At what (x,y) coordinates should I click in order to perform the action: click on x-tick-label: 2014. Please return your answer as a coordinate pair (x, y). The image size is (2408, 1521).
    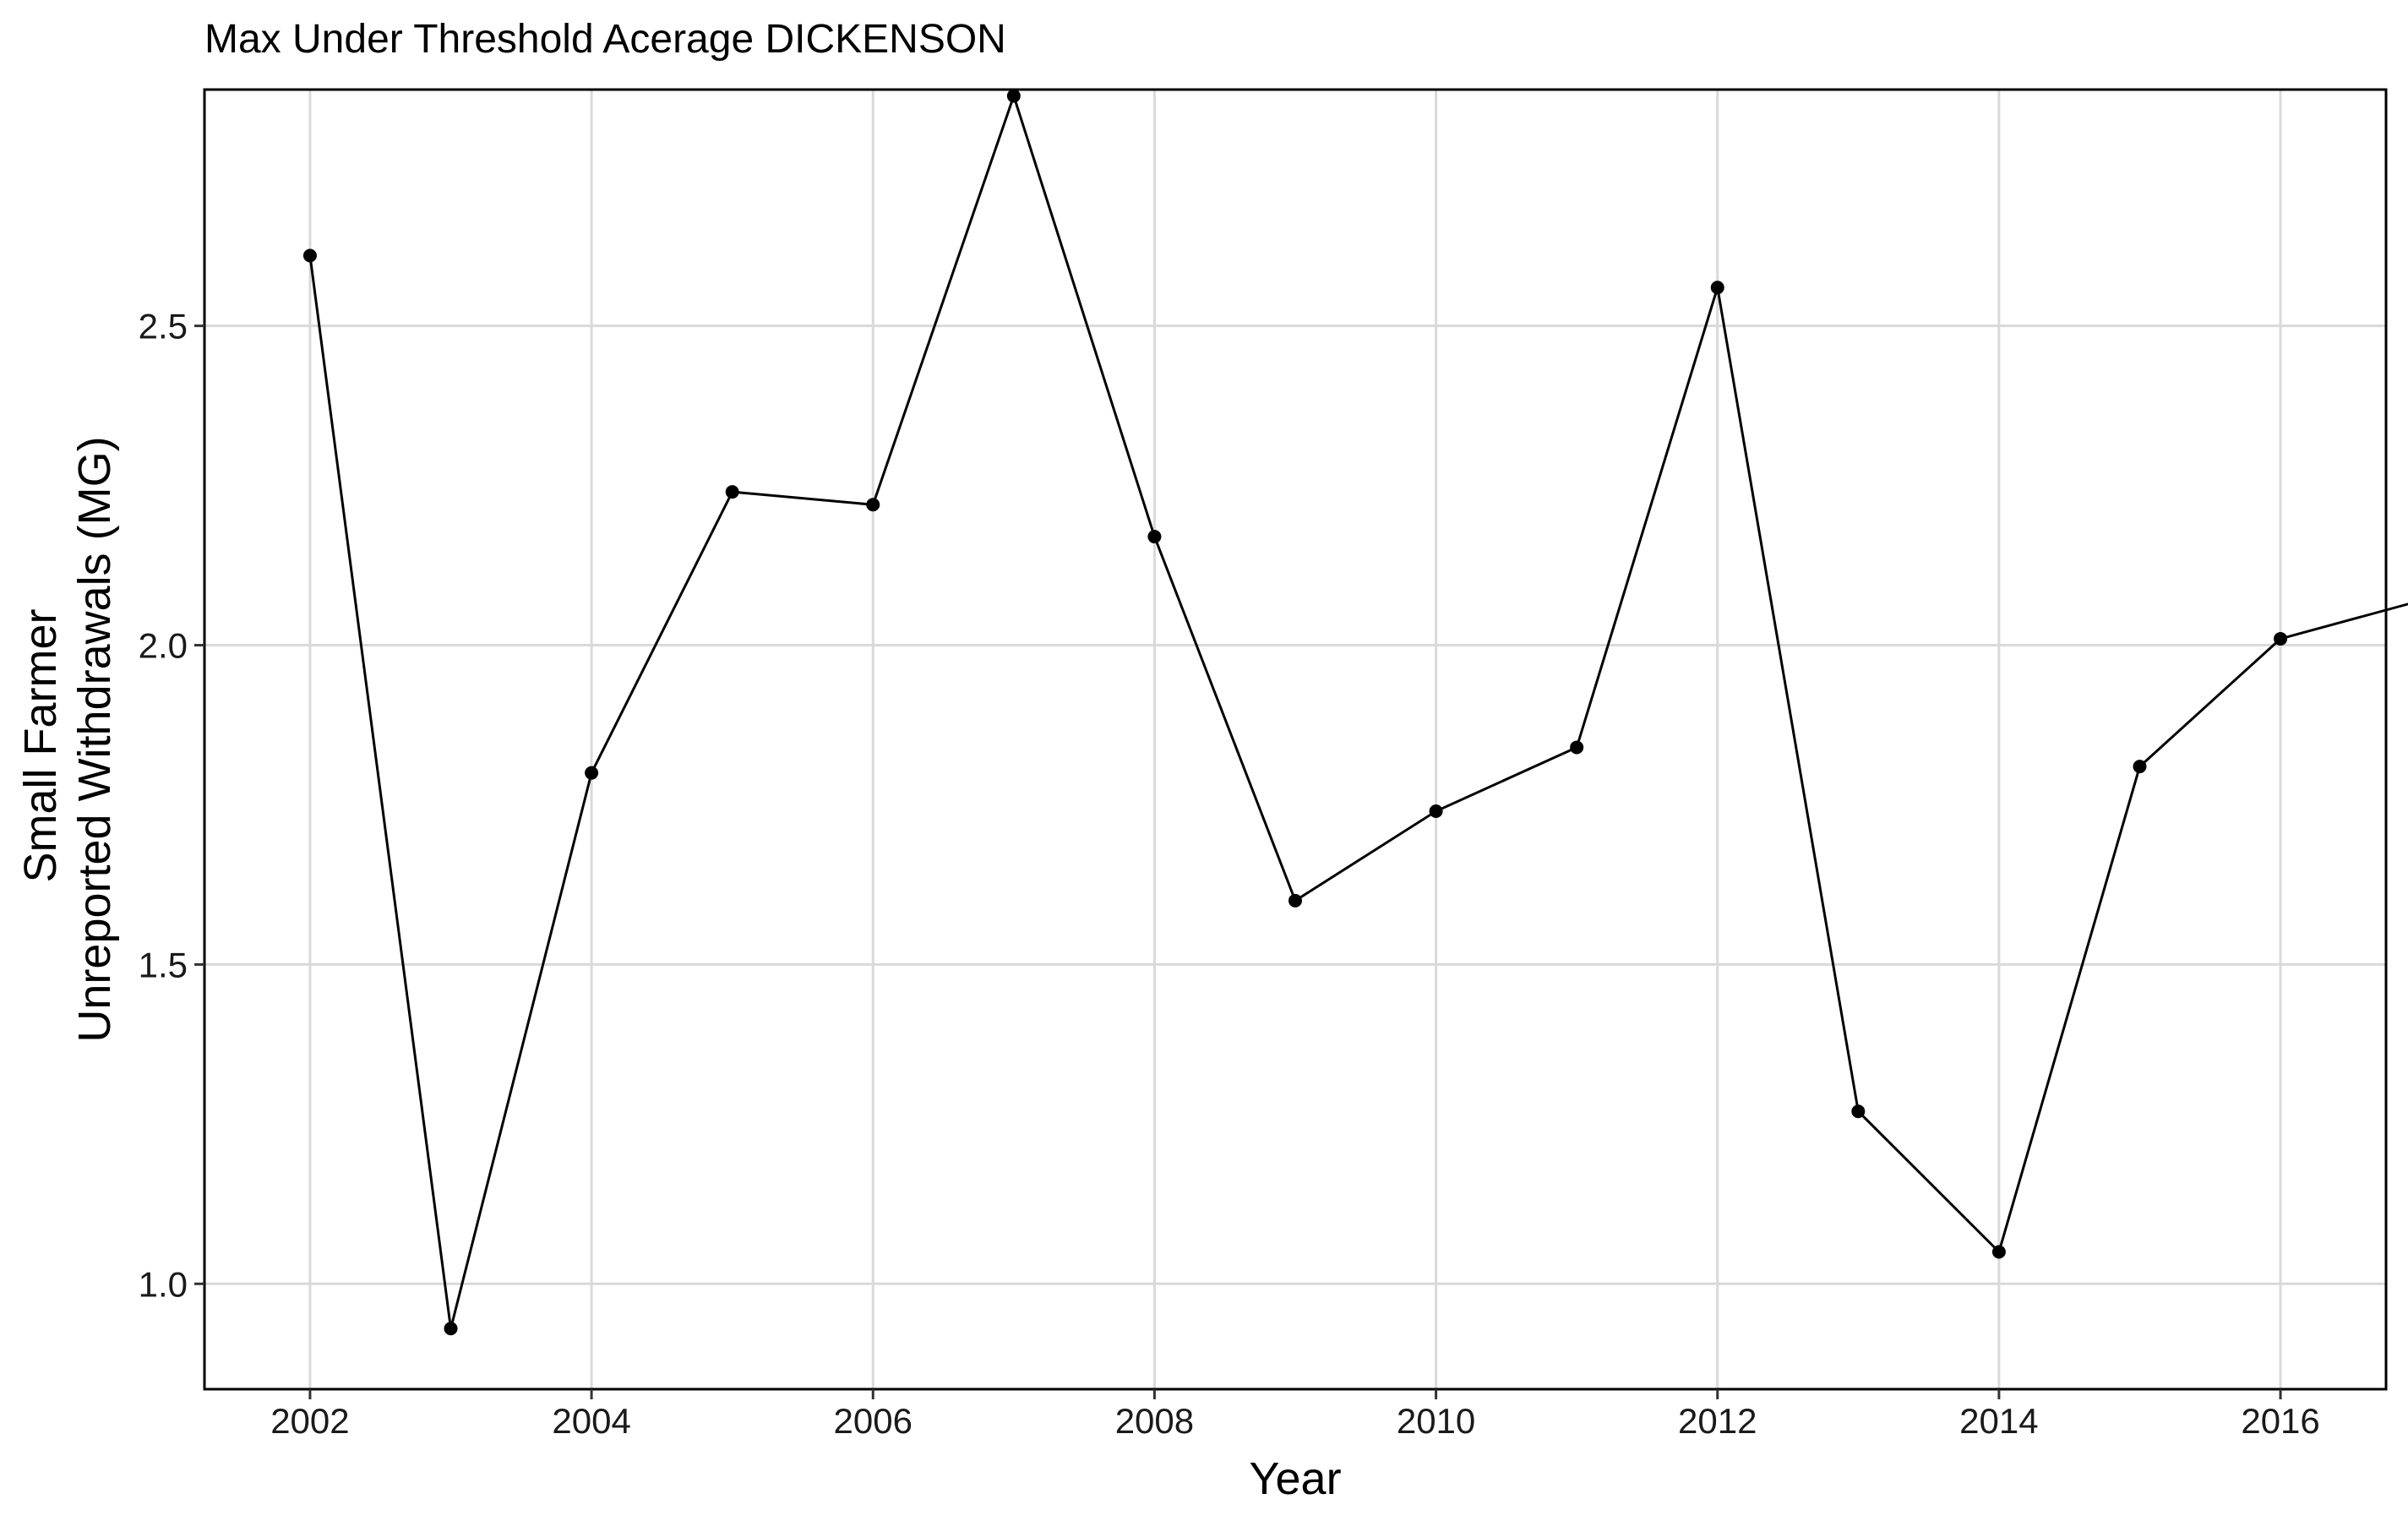
    Looking at the image, I should click on (1999, 1421).